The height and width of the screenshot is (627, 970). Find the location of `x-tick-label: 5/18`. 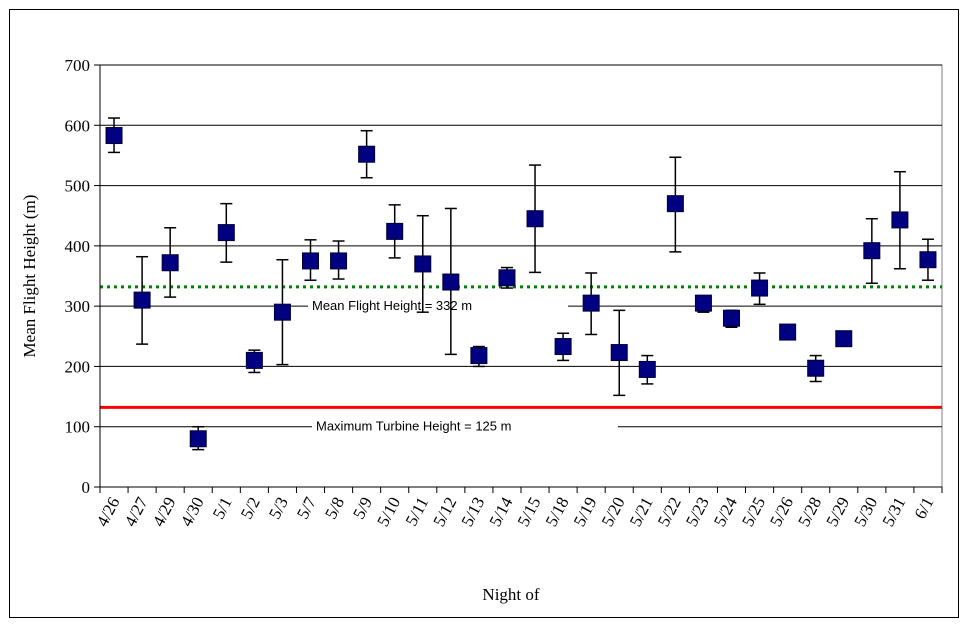

x-tick-label: 5/18 is located at coordinates (557, 512).